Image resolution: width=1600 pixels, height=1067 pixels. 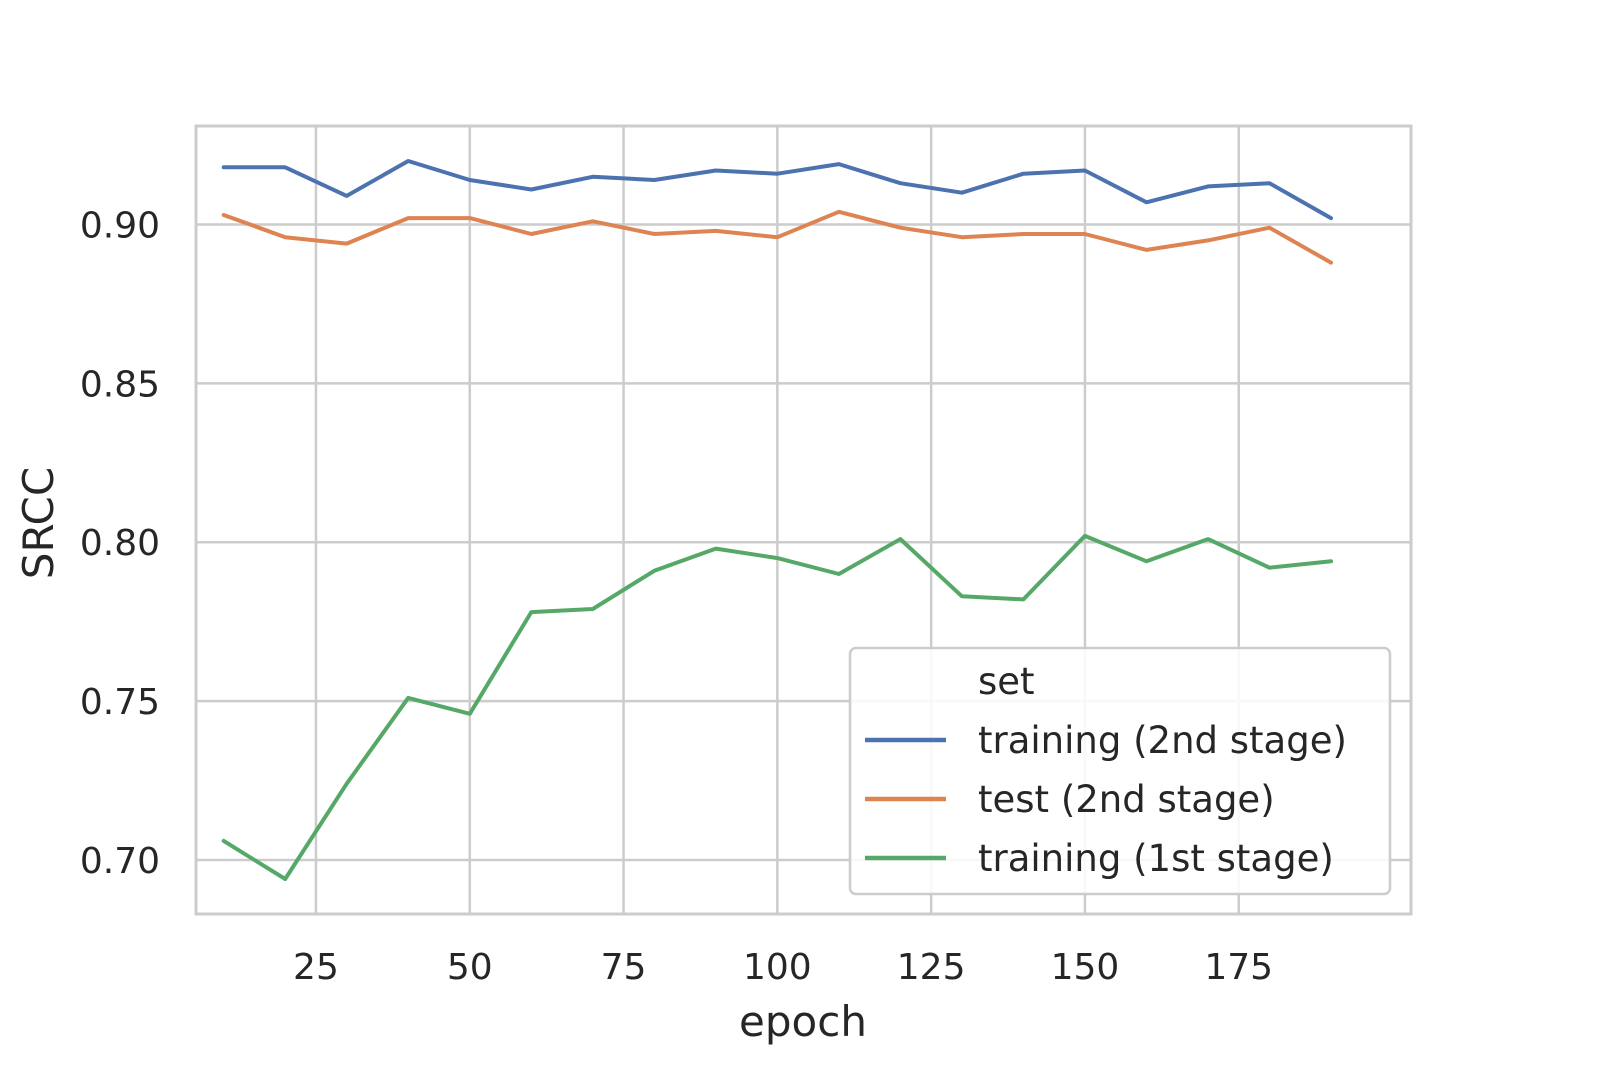 I want to click on x-axis-title: epoch, so click(x=803, y=1021).